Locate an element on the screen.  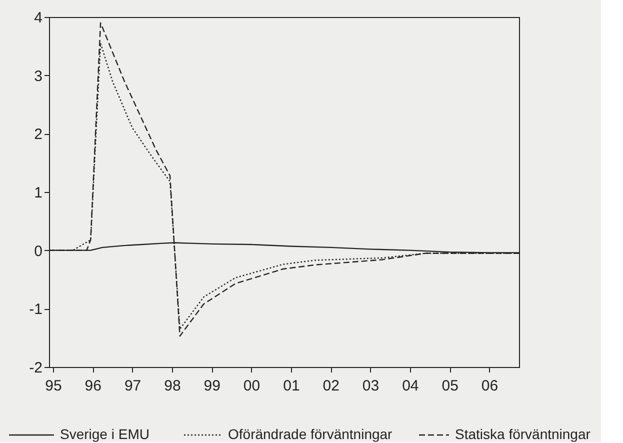
y-tick-label: -2 is located at coordinates (35, 368).